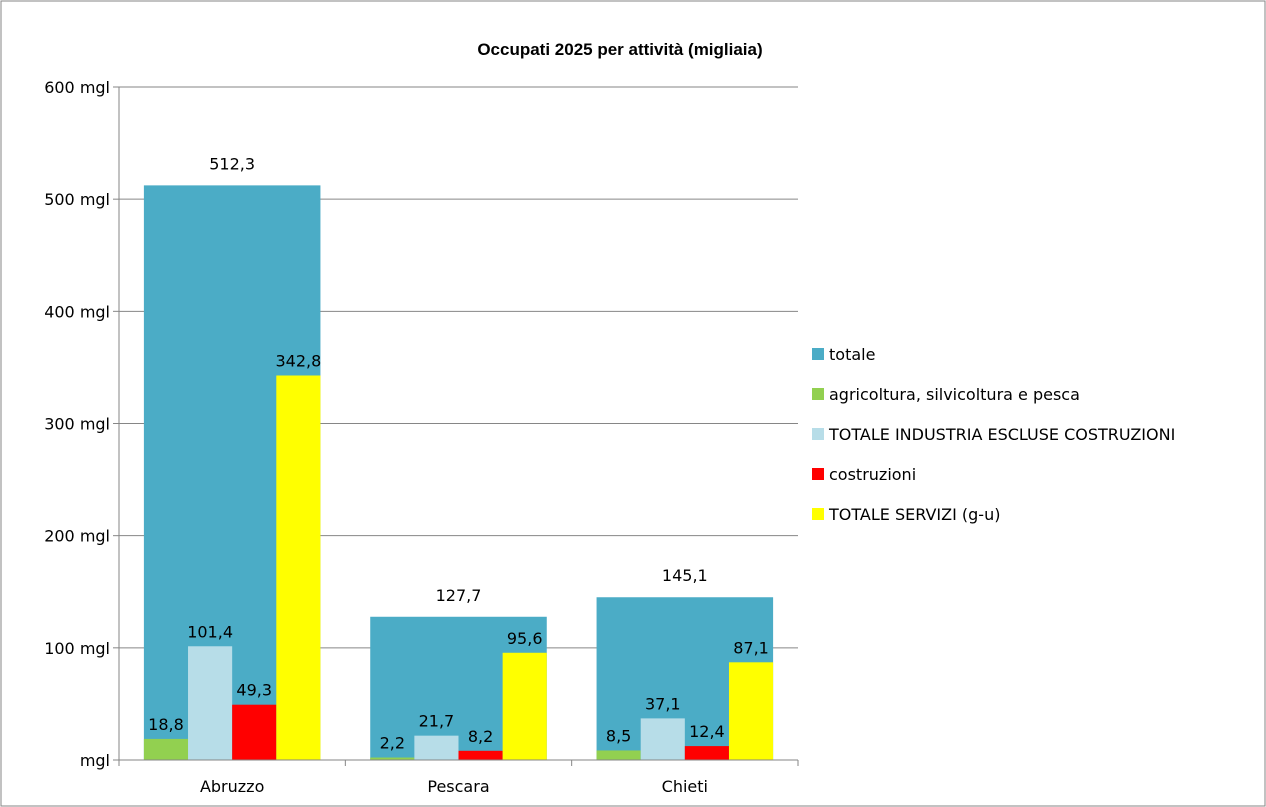 This screenshot has width=1266, height=807. What do you see at coordinates (707, 731) in the screenshot?
I see `data-label-3: 12,4` at bounding box center [707, 731].